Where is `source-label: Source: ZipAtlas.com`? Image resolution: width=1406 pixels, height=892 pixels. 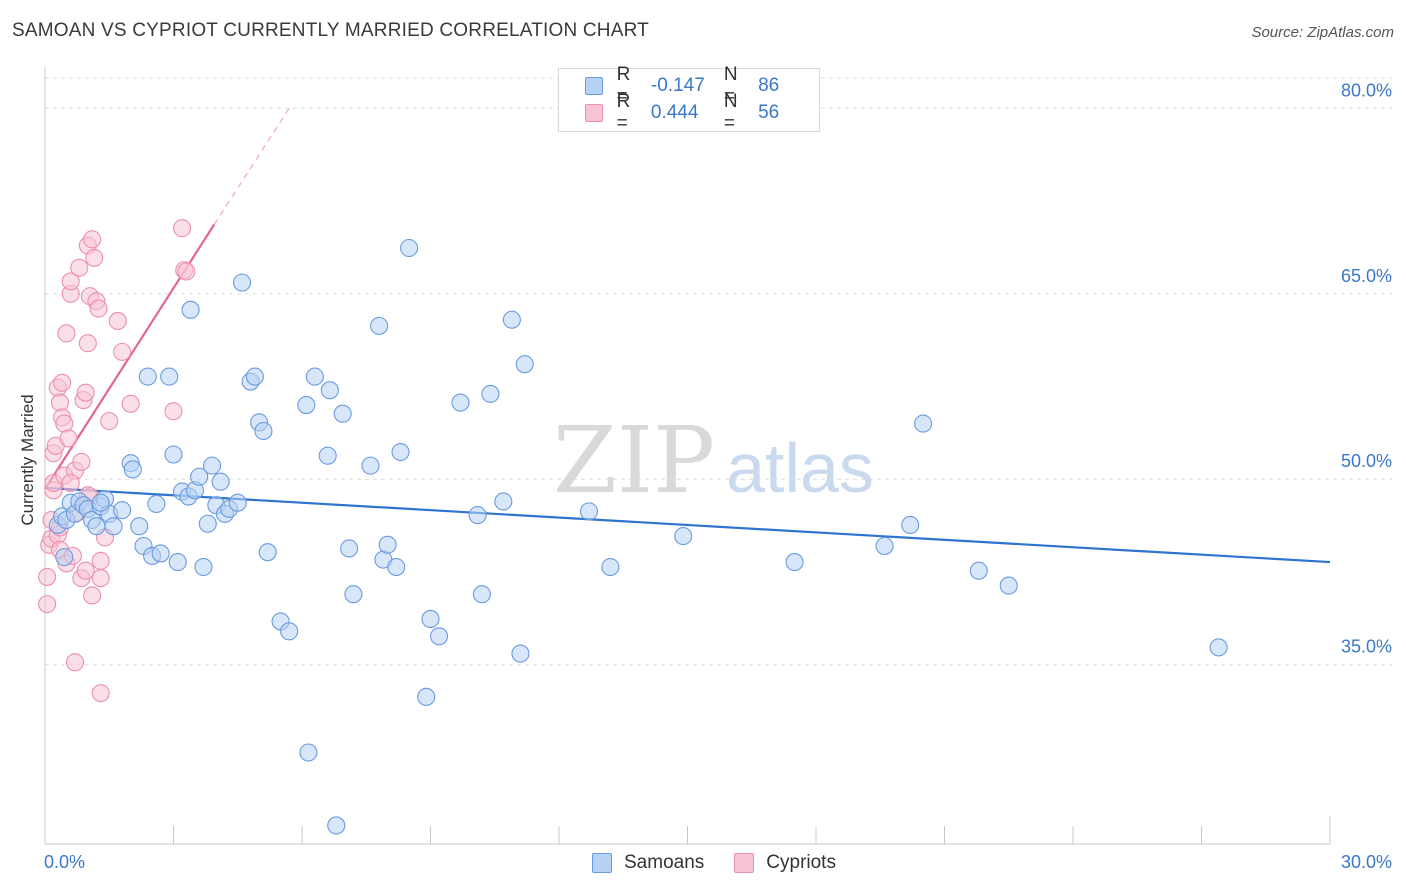
source-label: Source: ZipAtlas.com is located at coordinates (1322, 32).